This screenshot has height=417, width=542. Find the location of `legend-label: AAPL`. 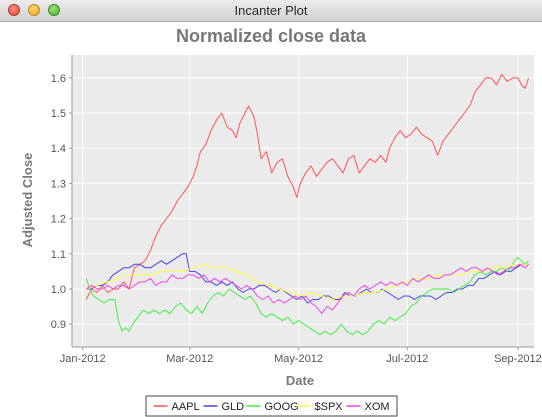

legend-label: AAPL is located at coordinates (186, 407).